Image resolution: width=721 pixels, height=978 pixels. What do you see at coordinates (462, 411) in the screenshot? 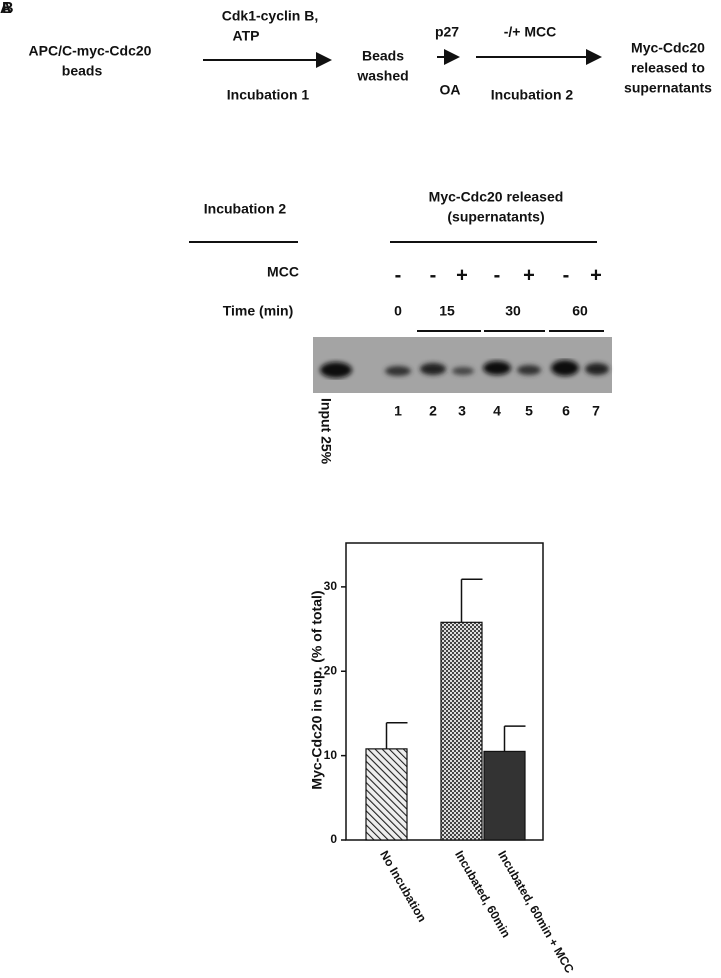
I see `lane-number: 3` at bounding box center [462, 411].